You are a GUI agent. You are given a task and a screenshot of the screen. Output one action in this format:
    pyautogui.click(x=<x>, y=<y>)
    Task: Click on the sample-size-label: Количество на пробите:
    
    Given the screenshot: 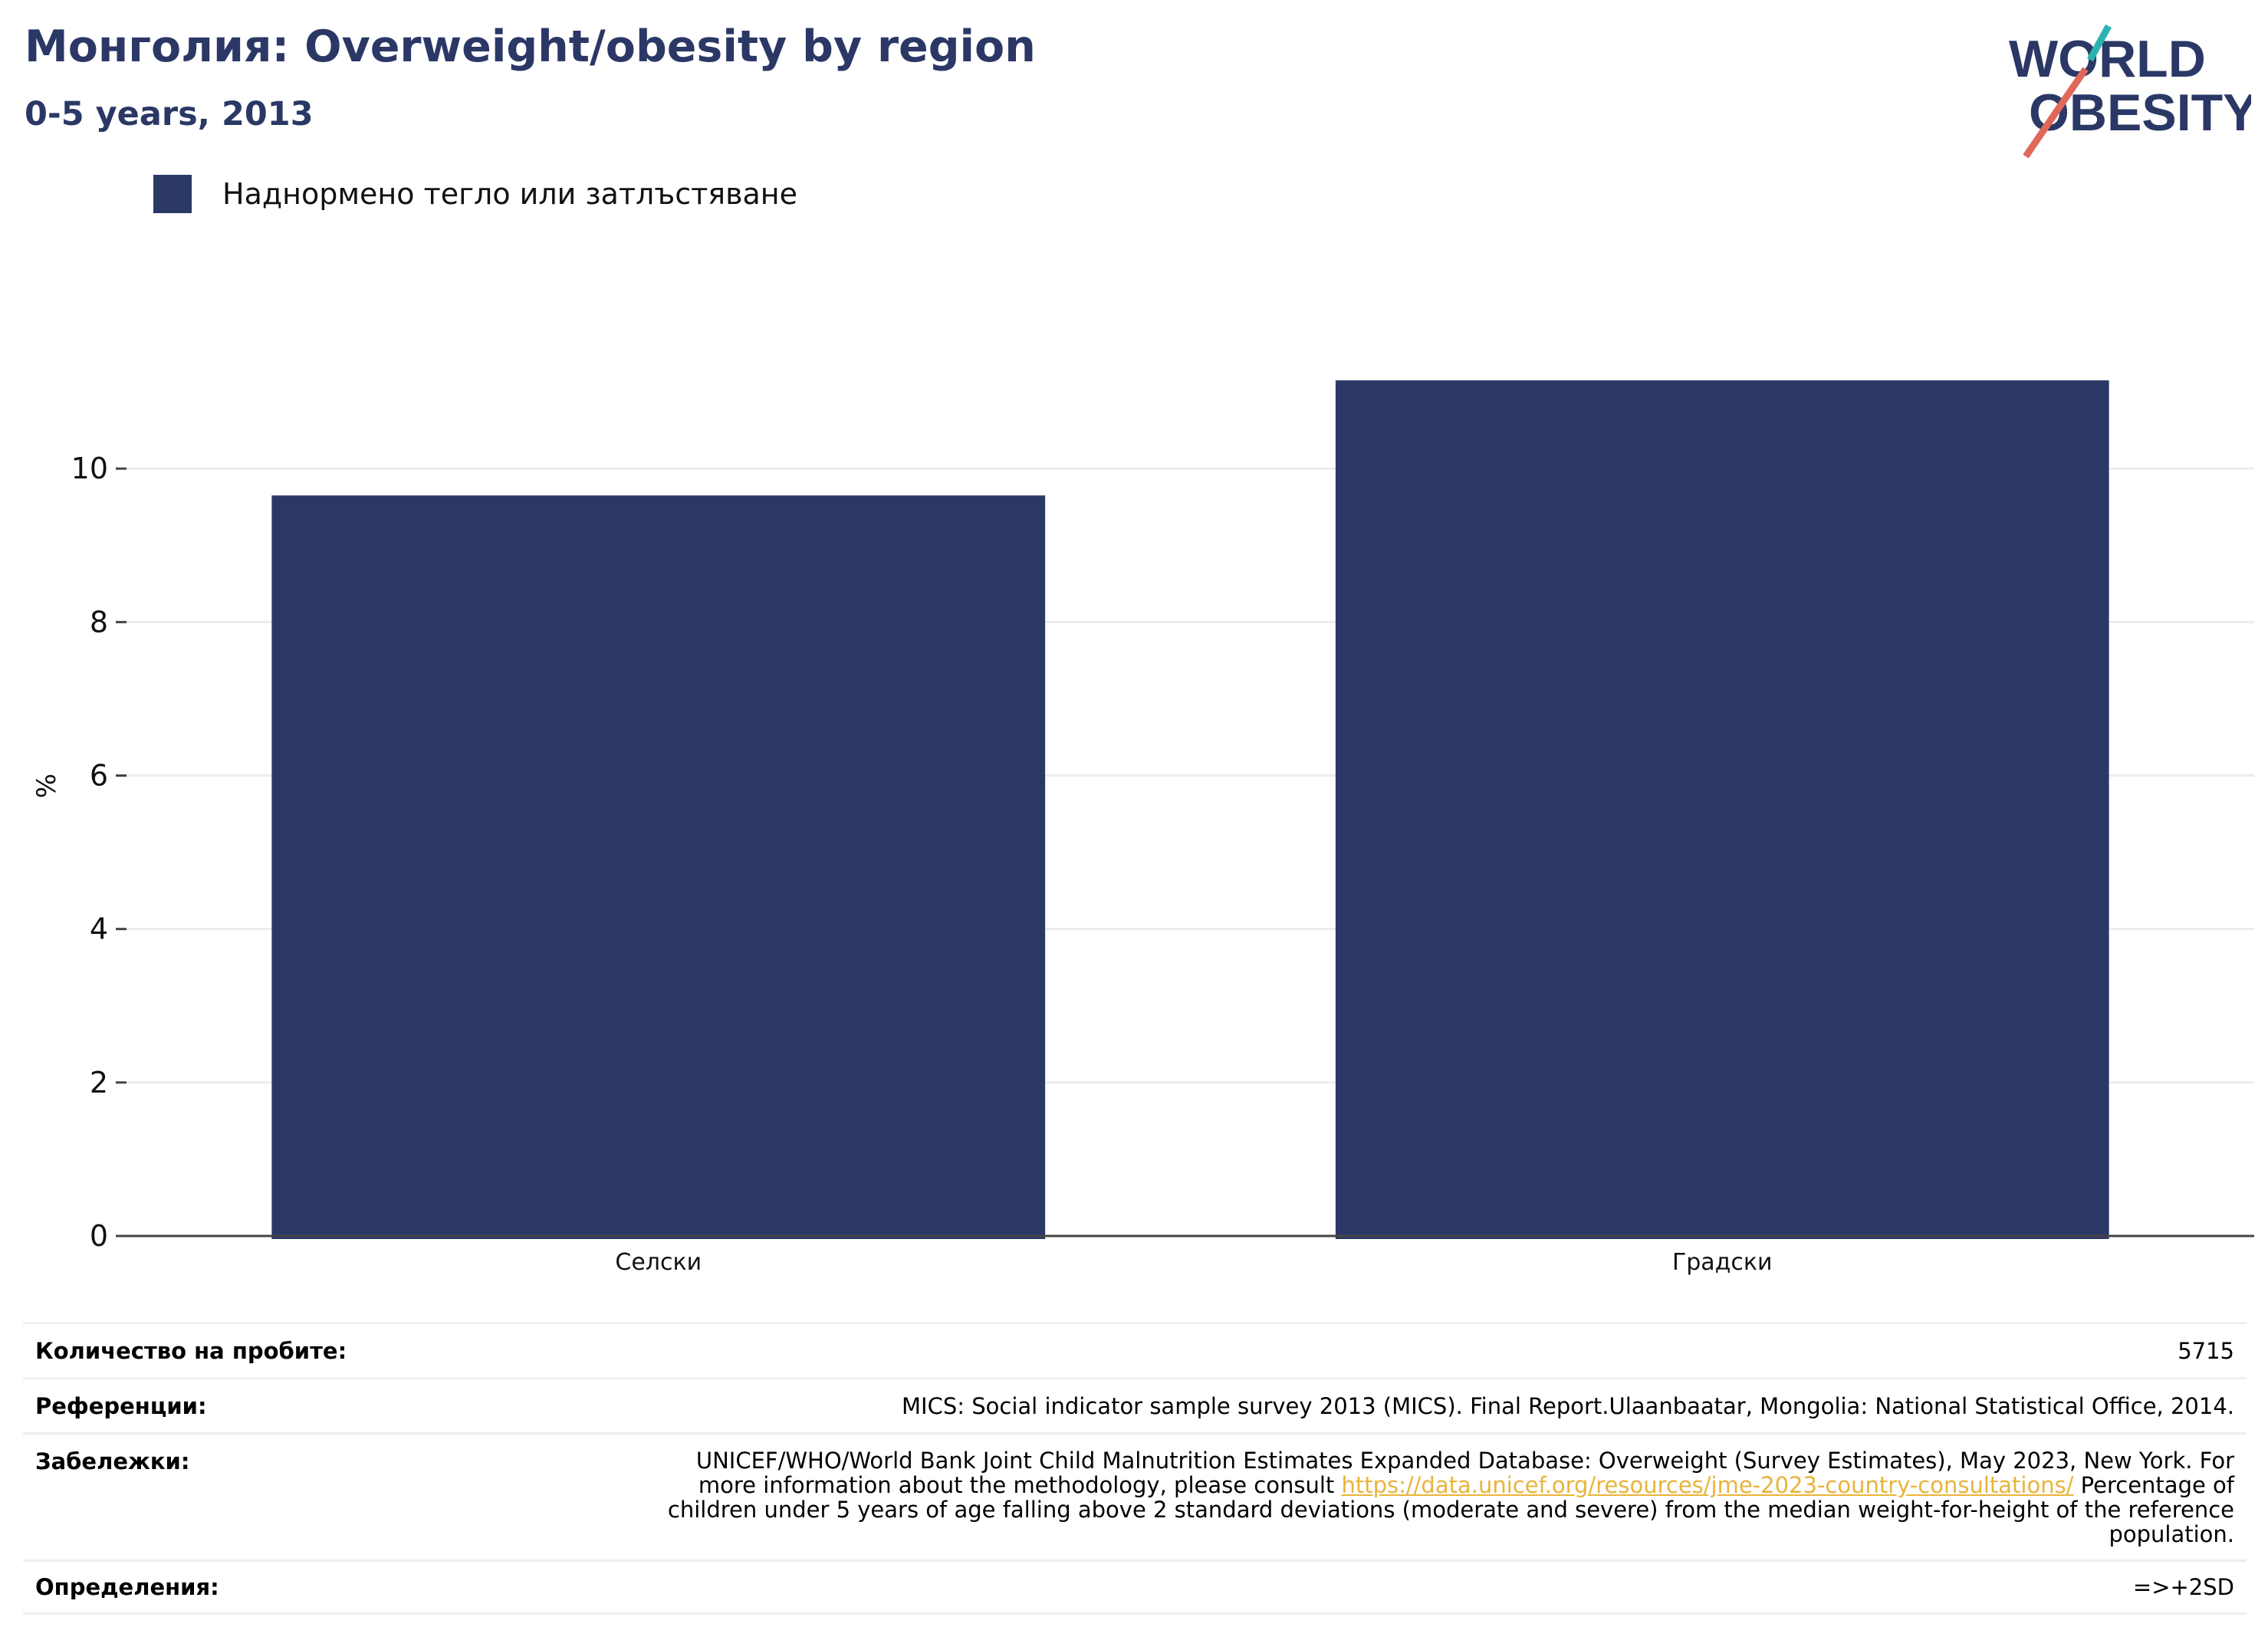 What is the action you would take?
    pyautogui.click(x=191, y=1350)
    